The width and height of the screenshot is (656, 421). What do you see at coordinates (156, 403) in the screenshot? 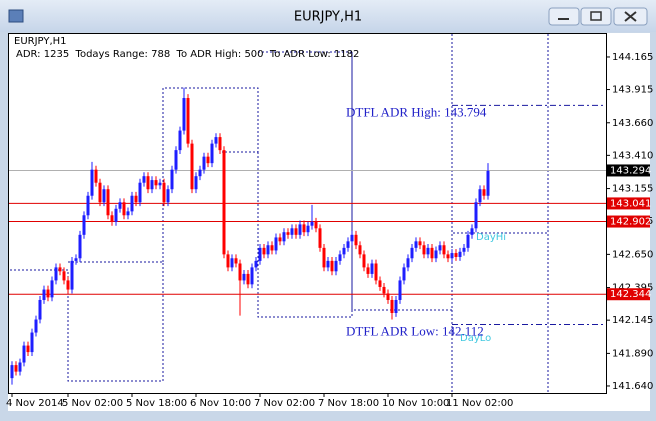
I see `x-tick-label: 5 Nov 18:00` at bounding box center [156, 403].